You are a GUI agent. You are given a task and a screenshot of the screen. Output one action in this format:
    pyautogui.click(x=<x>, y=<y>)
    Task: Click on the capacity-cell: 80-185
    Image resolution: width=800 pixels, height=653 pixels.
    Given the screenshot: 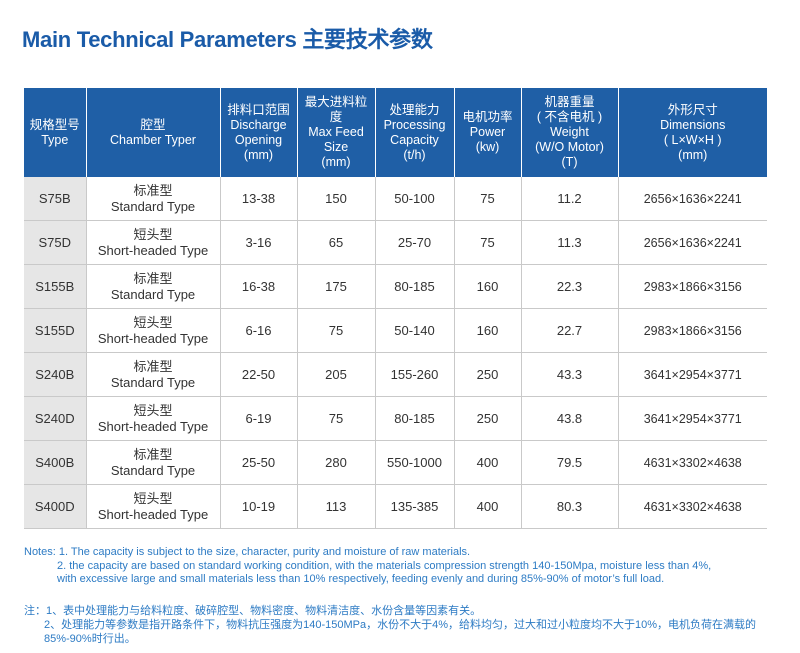 What is the action you would take?
    pyautogui.click(x=415, y=286)
    